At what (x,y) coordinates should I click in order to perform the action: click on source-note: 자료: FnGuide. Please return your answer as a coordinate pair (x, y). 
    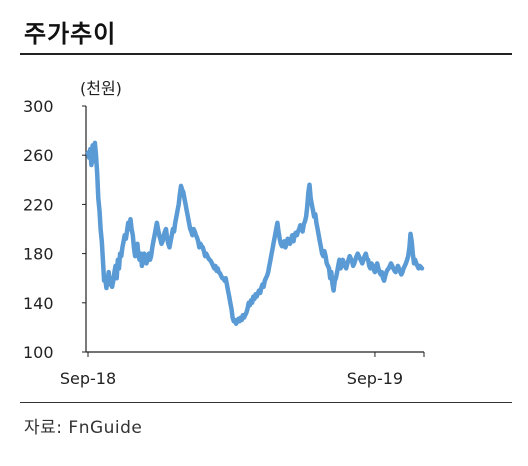
    Looking at the image, I should click on (83, 428).